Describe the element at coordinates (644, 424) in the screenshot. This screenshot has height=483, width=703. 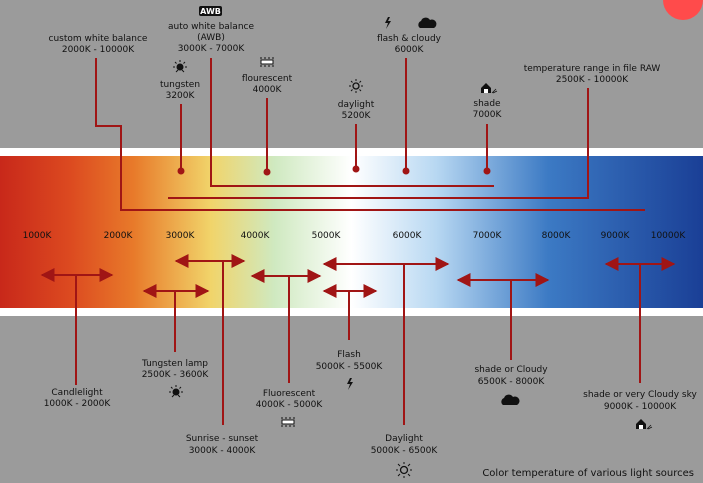
I see `shade-house-bottom-icon` at that location.